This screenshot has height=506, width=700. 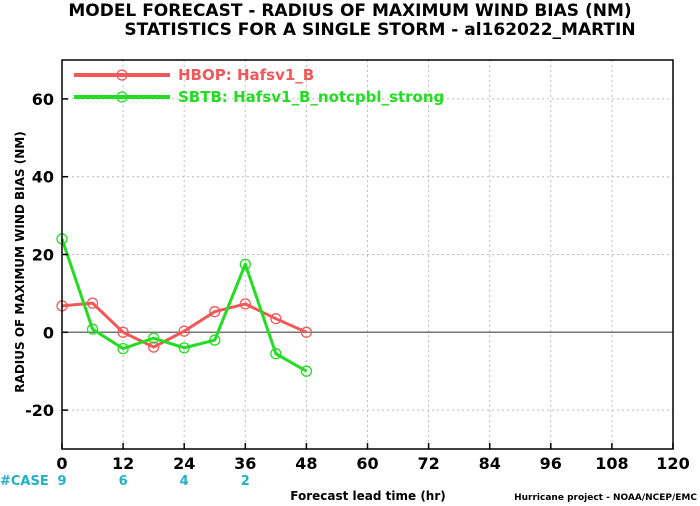 I want to click on x-axis-label: Forecast lead time (hr), so click(x=368, y=496).